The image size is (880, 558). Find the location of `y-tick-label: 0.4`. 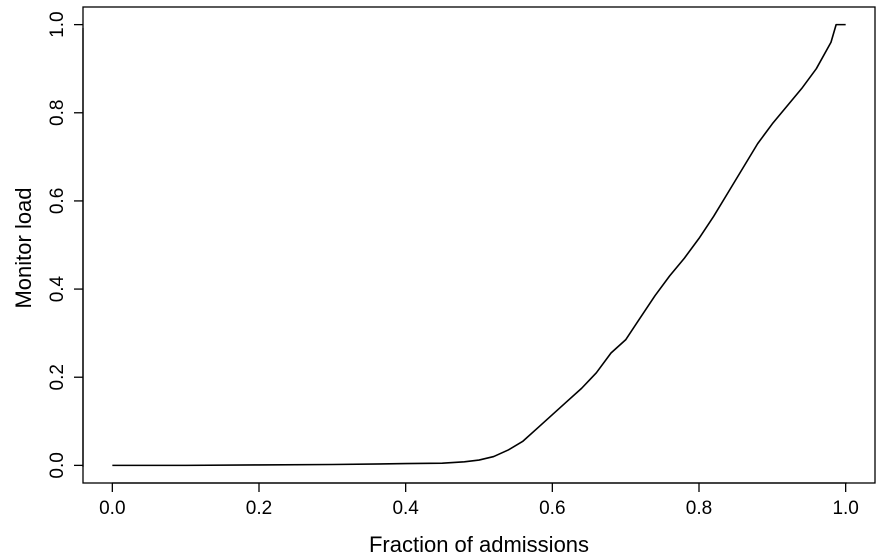

y-tick-label: 0.4 is located at coordinates (57, 288).